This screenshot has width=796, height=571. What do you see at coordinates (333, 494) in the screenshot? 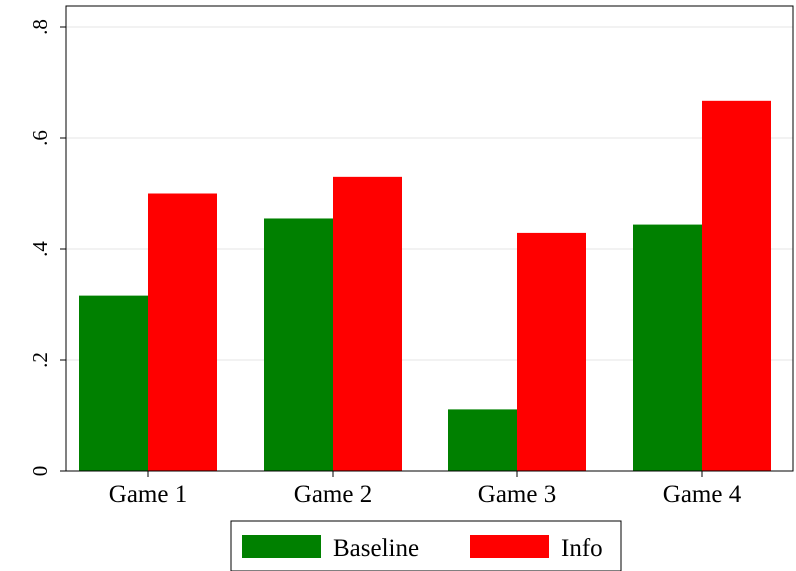
I see `x-tick-label-2: Game 2` at bounding box center [333, 494].